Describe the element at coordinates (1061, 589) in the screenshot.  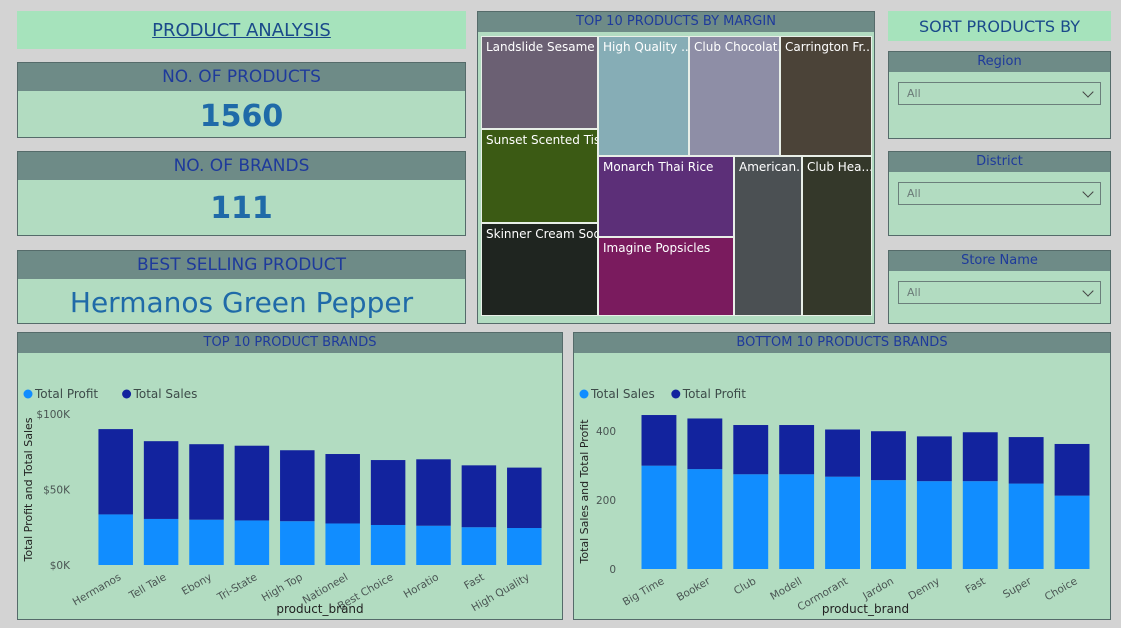
I see `x-tick-label: Choice` at that location.